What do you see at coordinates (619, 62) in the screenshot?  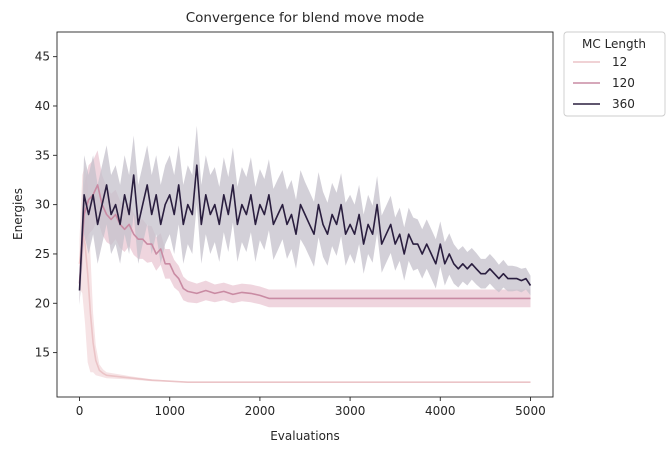 I see `legend-label-12: 12` at bounding box center [619, 62].